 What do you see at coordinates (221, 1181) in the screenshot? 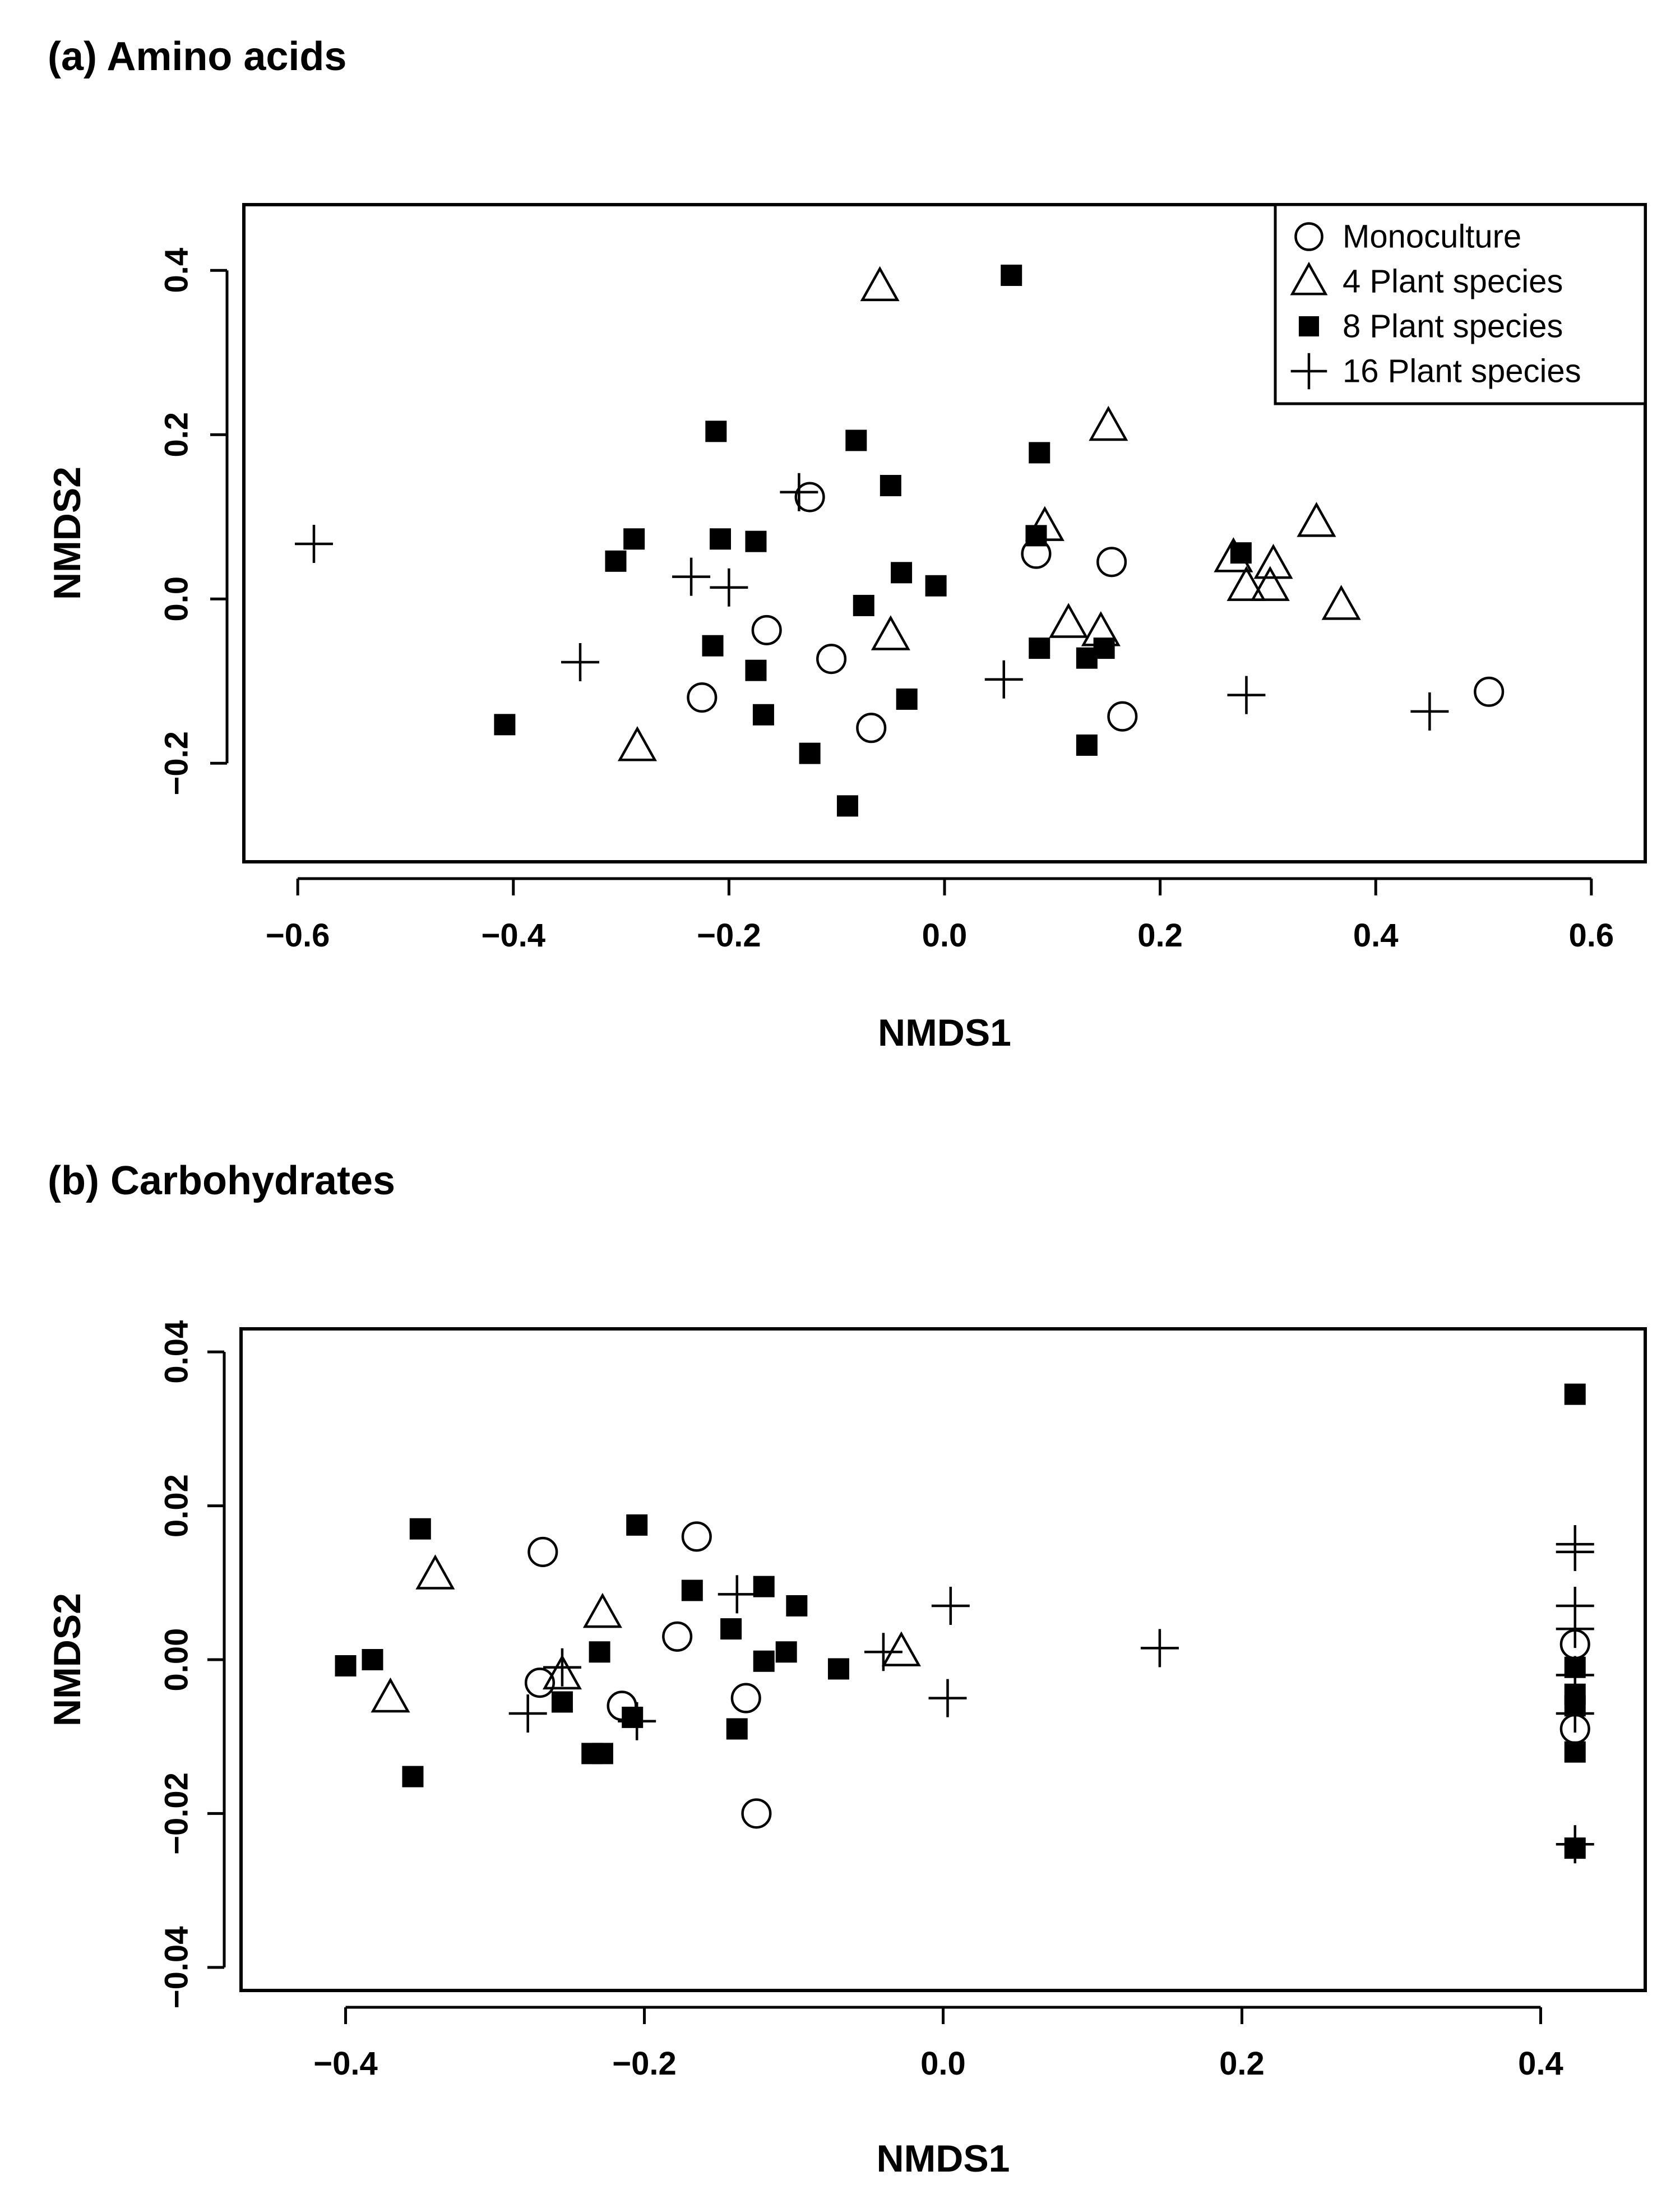
I see `panel-title: (b) Carbohydrates` at bounding box center [221, 1181].